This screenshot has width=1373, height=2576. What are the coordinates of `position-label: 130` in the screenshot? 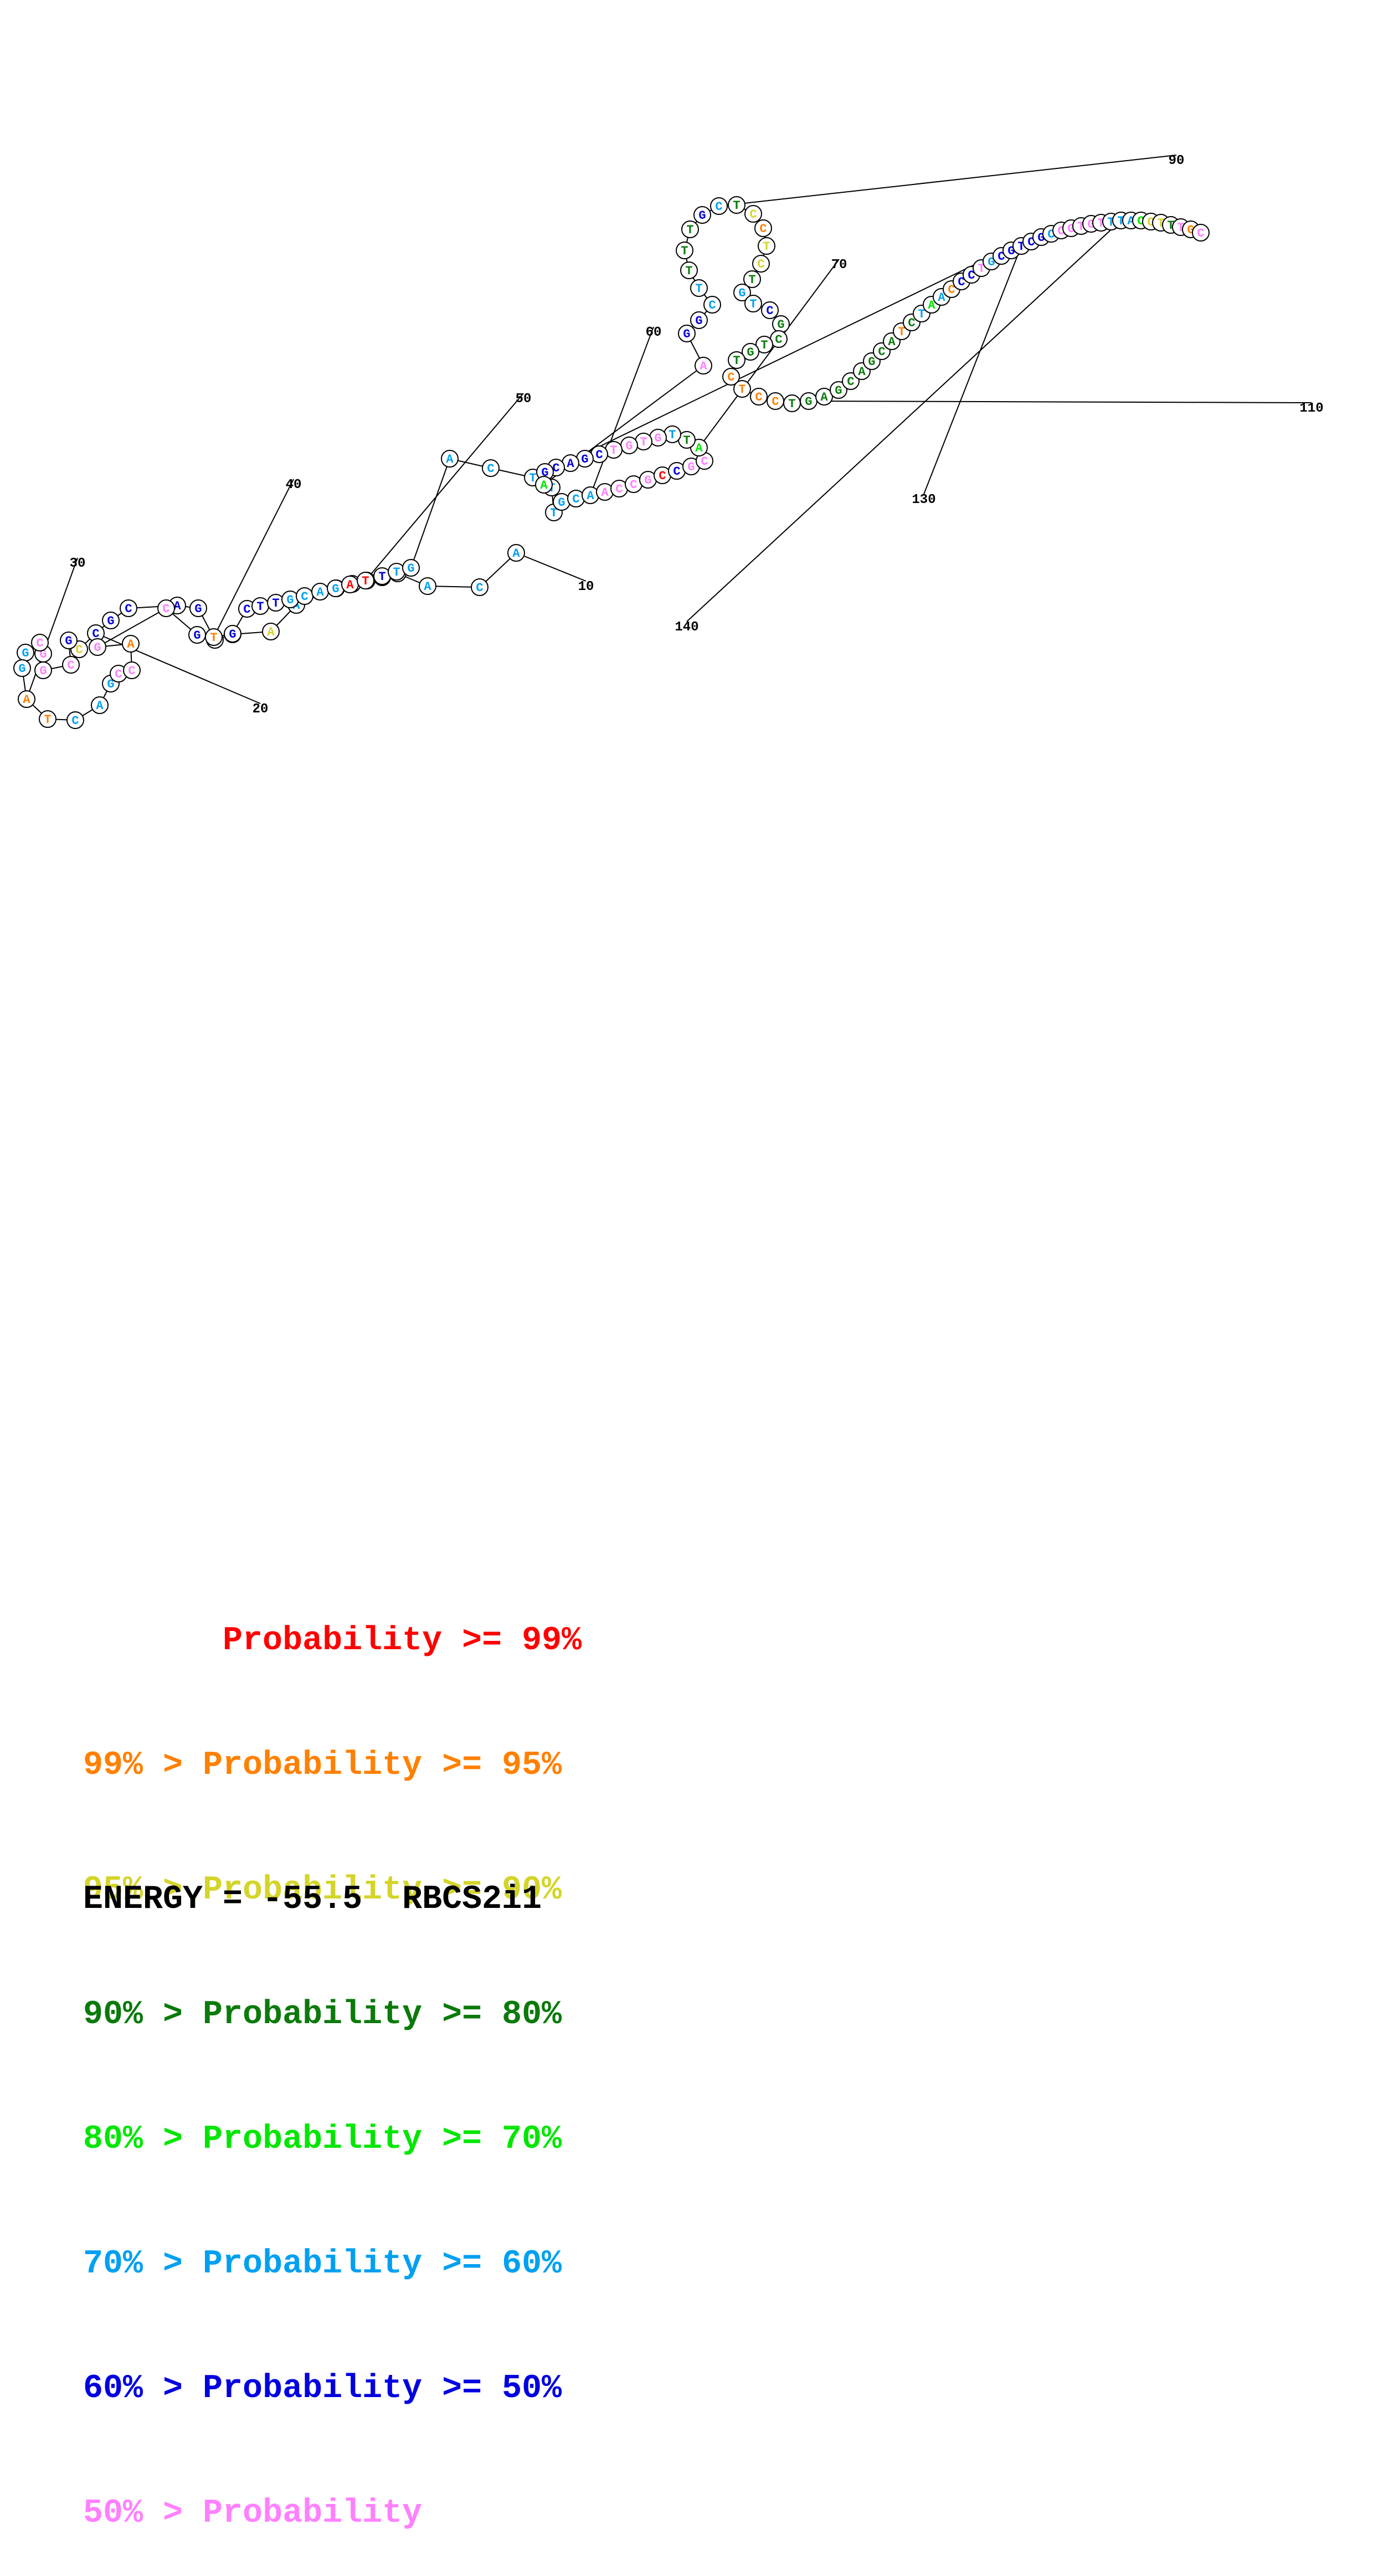 It's located at (923, 499).